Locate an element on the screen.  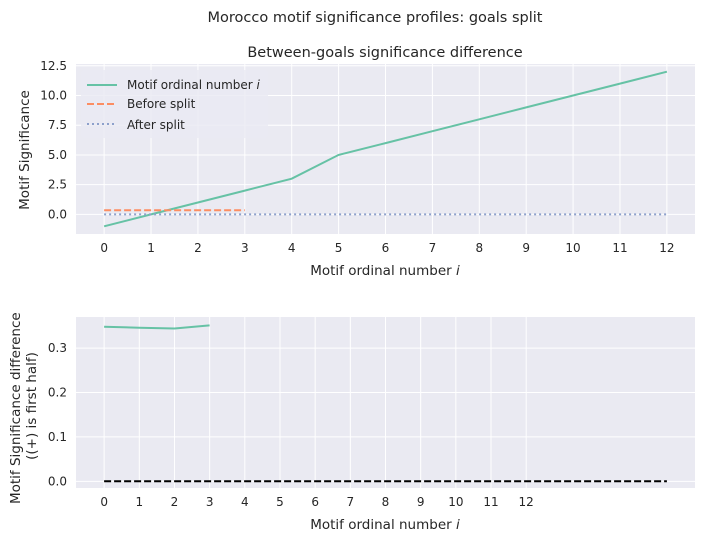
bot-x-tick-label: 4 is located at coordinates (245, 502).